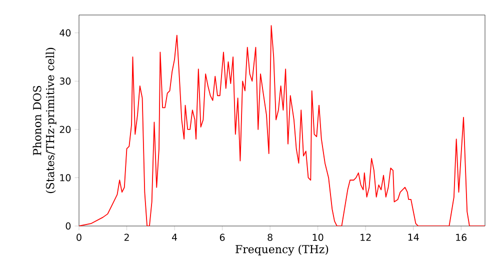 This screenshot has width=500, height=280. What do you see at coordinates (270, 237) in the screenshot?
I see `x-tick-label: 8` at bounding box center [270, 237].